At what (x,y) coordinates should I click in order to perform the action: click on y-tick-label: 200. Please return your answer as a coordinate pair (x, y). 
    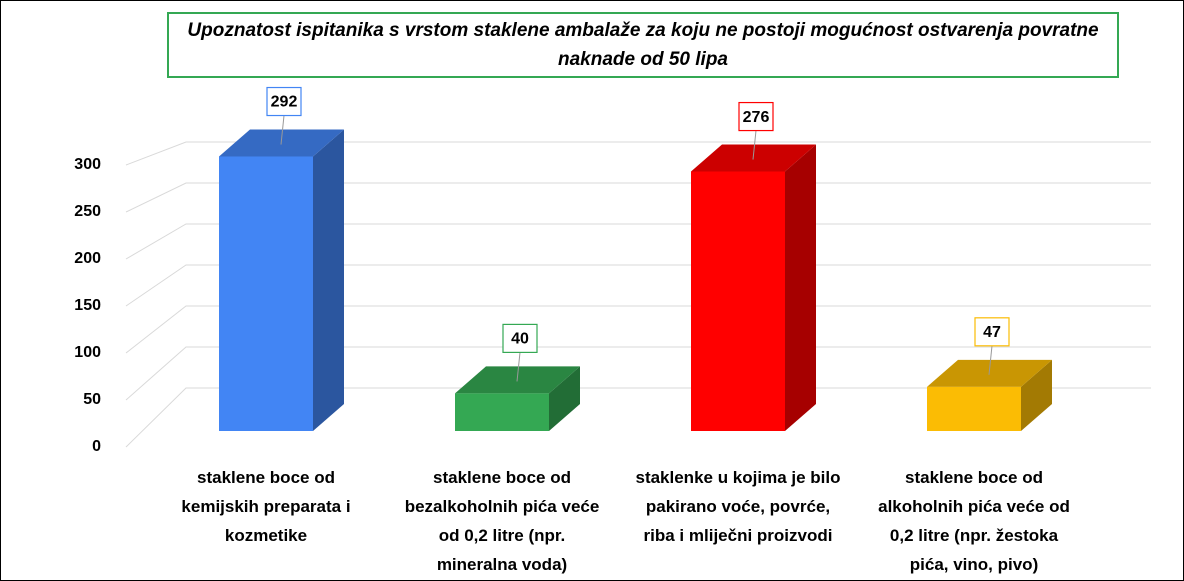
    Looking at the image, I should click on (87, 258).